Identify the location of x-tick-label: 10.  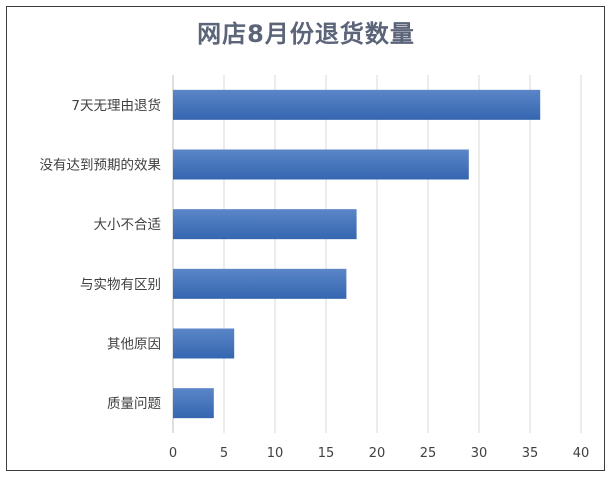
(275, 453).